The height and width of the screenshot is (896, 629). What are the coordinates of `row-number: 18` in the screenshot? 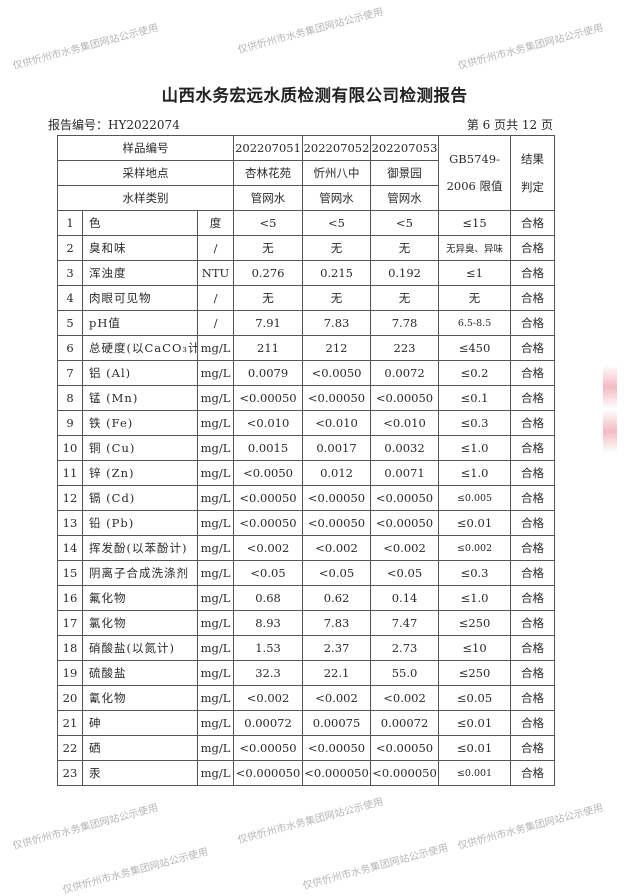 It's located at (70, 648).